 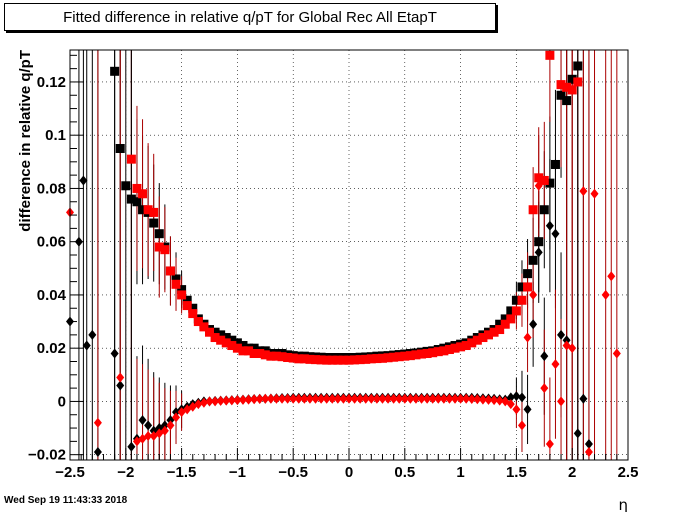 I want to click on y-tick-label: 0.04, so click(x=52, y=295).